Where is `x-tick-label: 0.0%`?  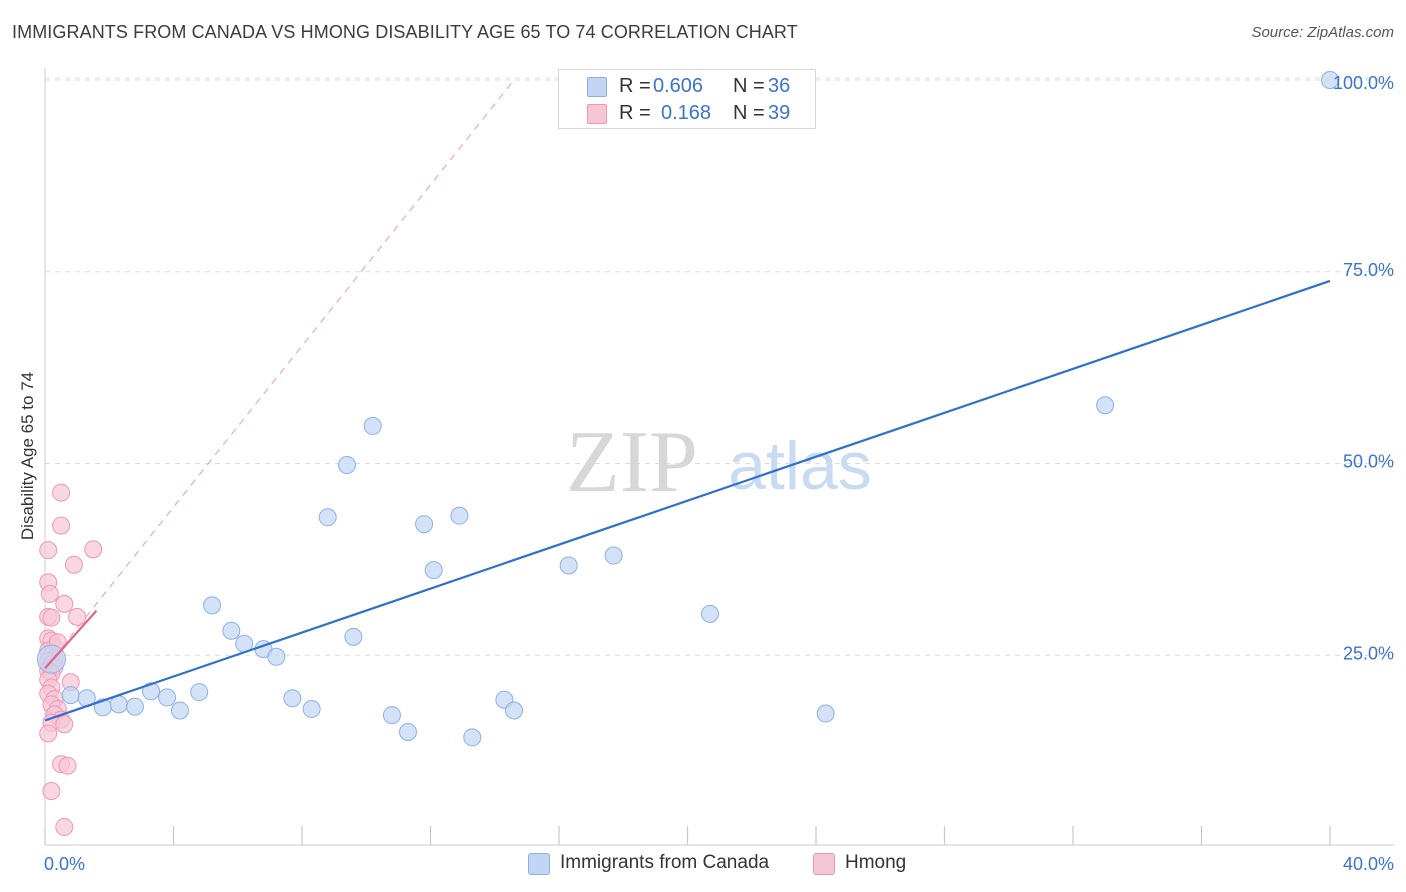
x-tick-label: 0.0% is located at coordinates (64, 864).